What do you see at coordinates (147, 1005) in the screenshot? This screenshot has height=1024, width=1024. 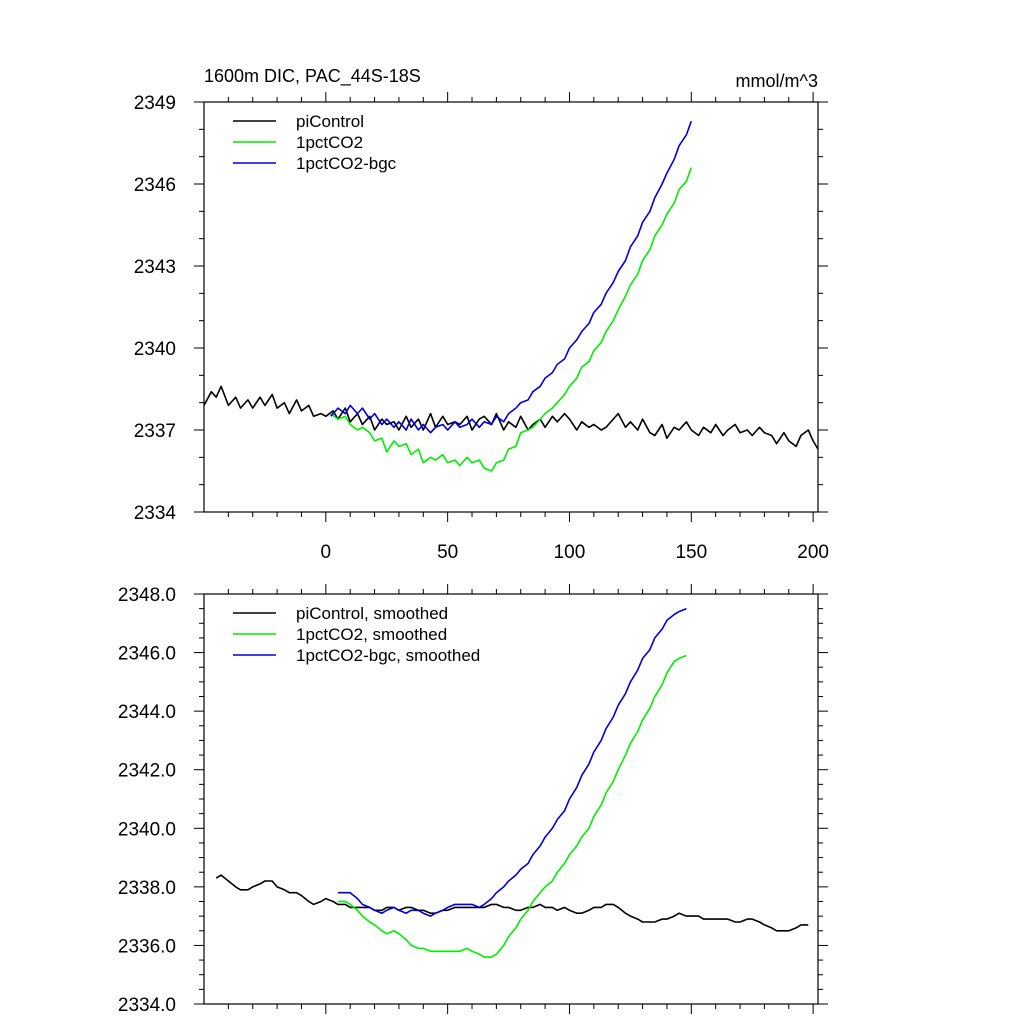 I see `bottom-y-tick-label: 2334.0` at bounding box center [147, 1005].